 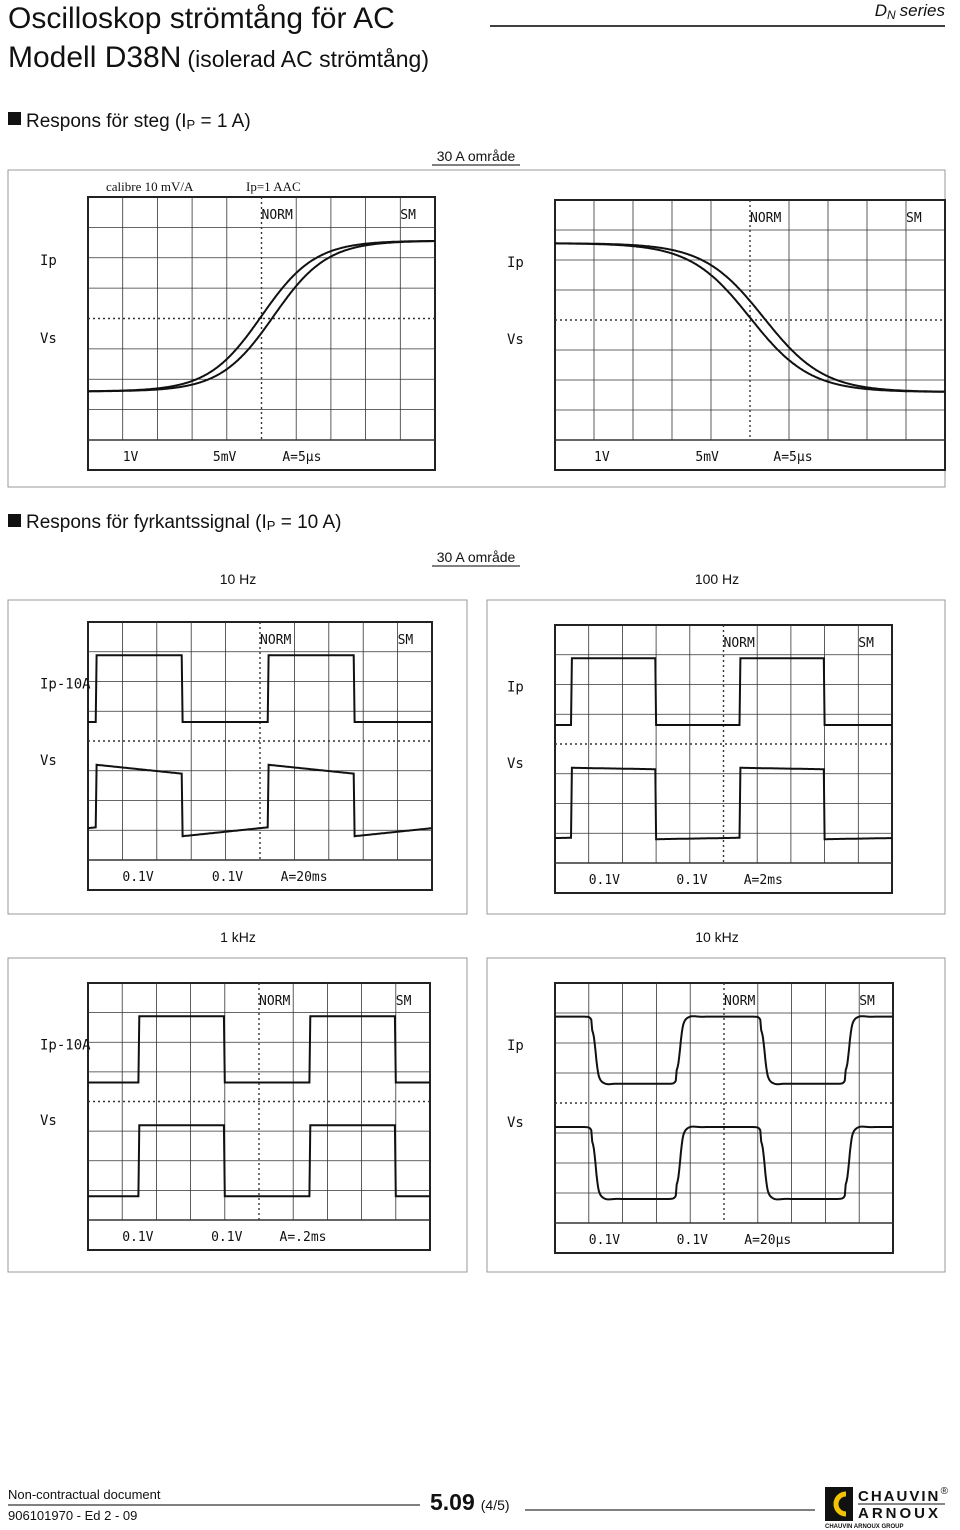 What do you see at coordinates (945, 1491) in the screenshot?
I see `logo-reg: ®` at bounding box center [945, 1491].